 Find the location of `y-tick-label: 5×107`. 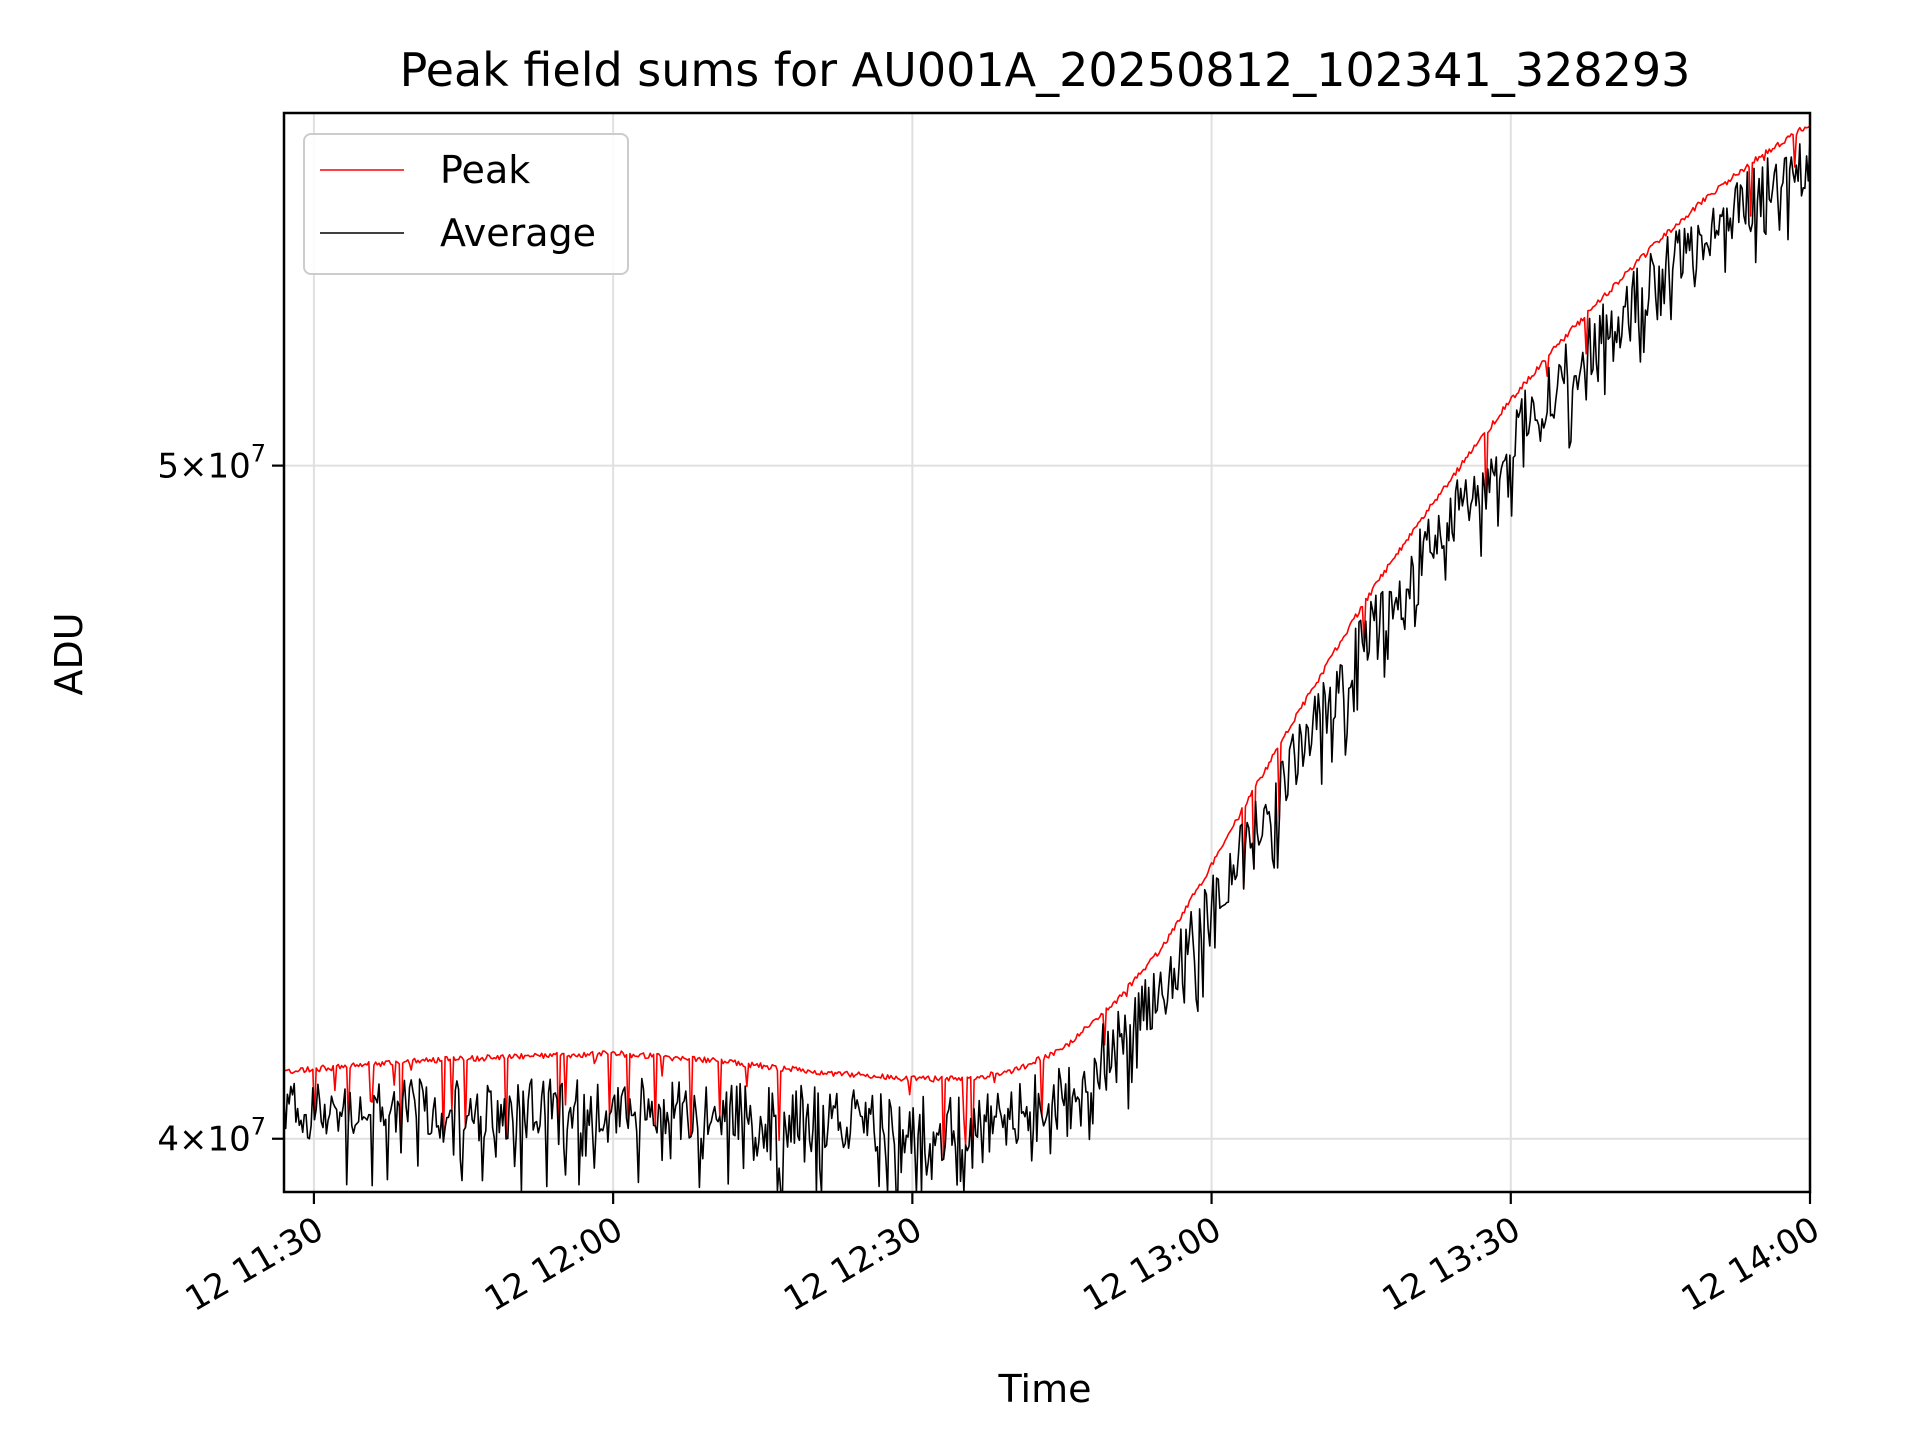

y-tick-label: 5×107 is located at coordinates (211, 463).